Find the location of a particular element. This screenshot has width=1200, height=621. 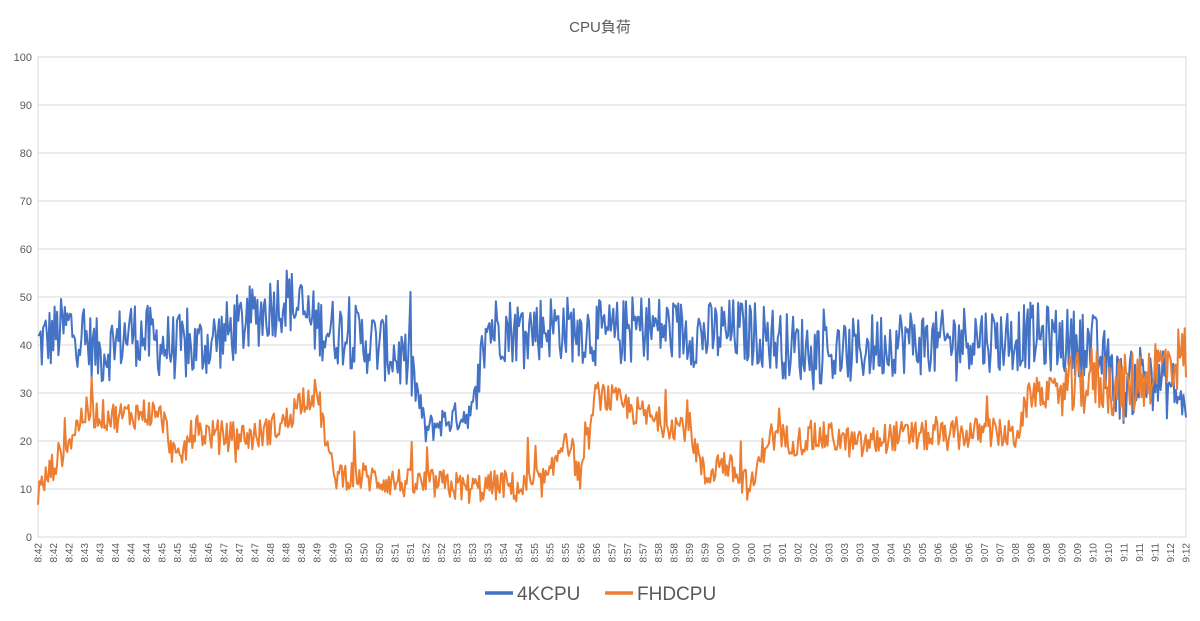

y-tick-label: 80 is located at coordinates (26, 154).